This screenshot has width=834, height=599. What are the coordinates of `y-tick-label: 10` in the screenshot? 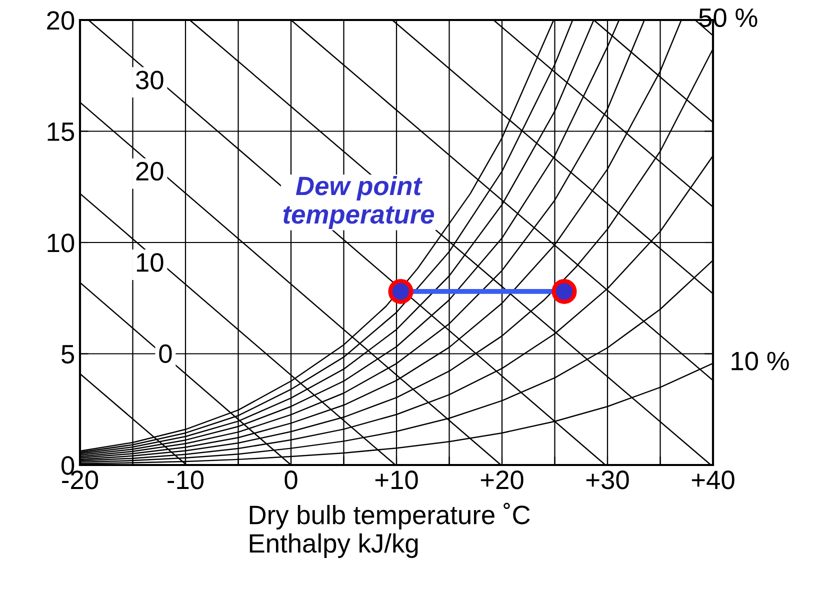 It's located at (61, 243).